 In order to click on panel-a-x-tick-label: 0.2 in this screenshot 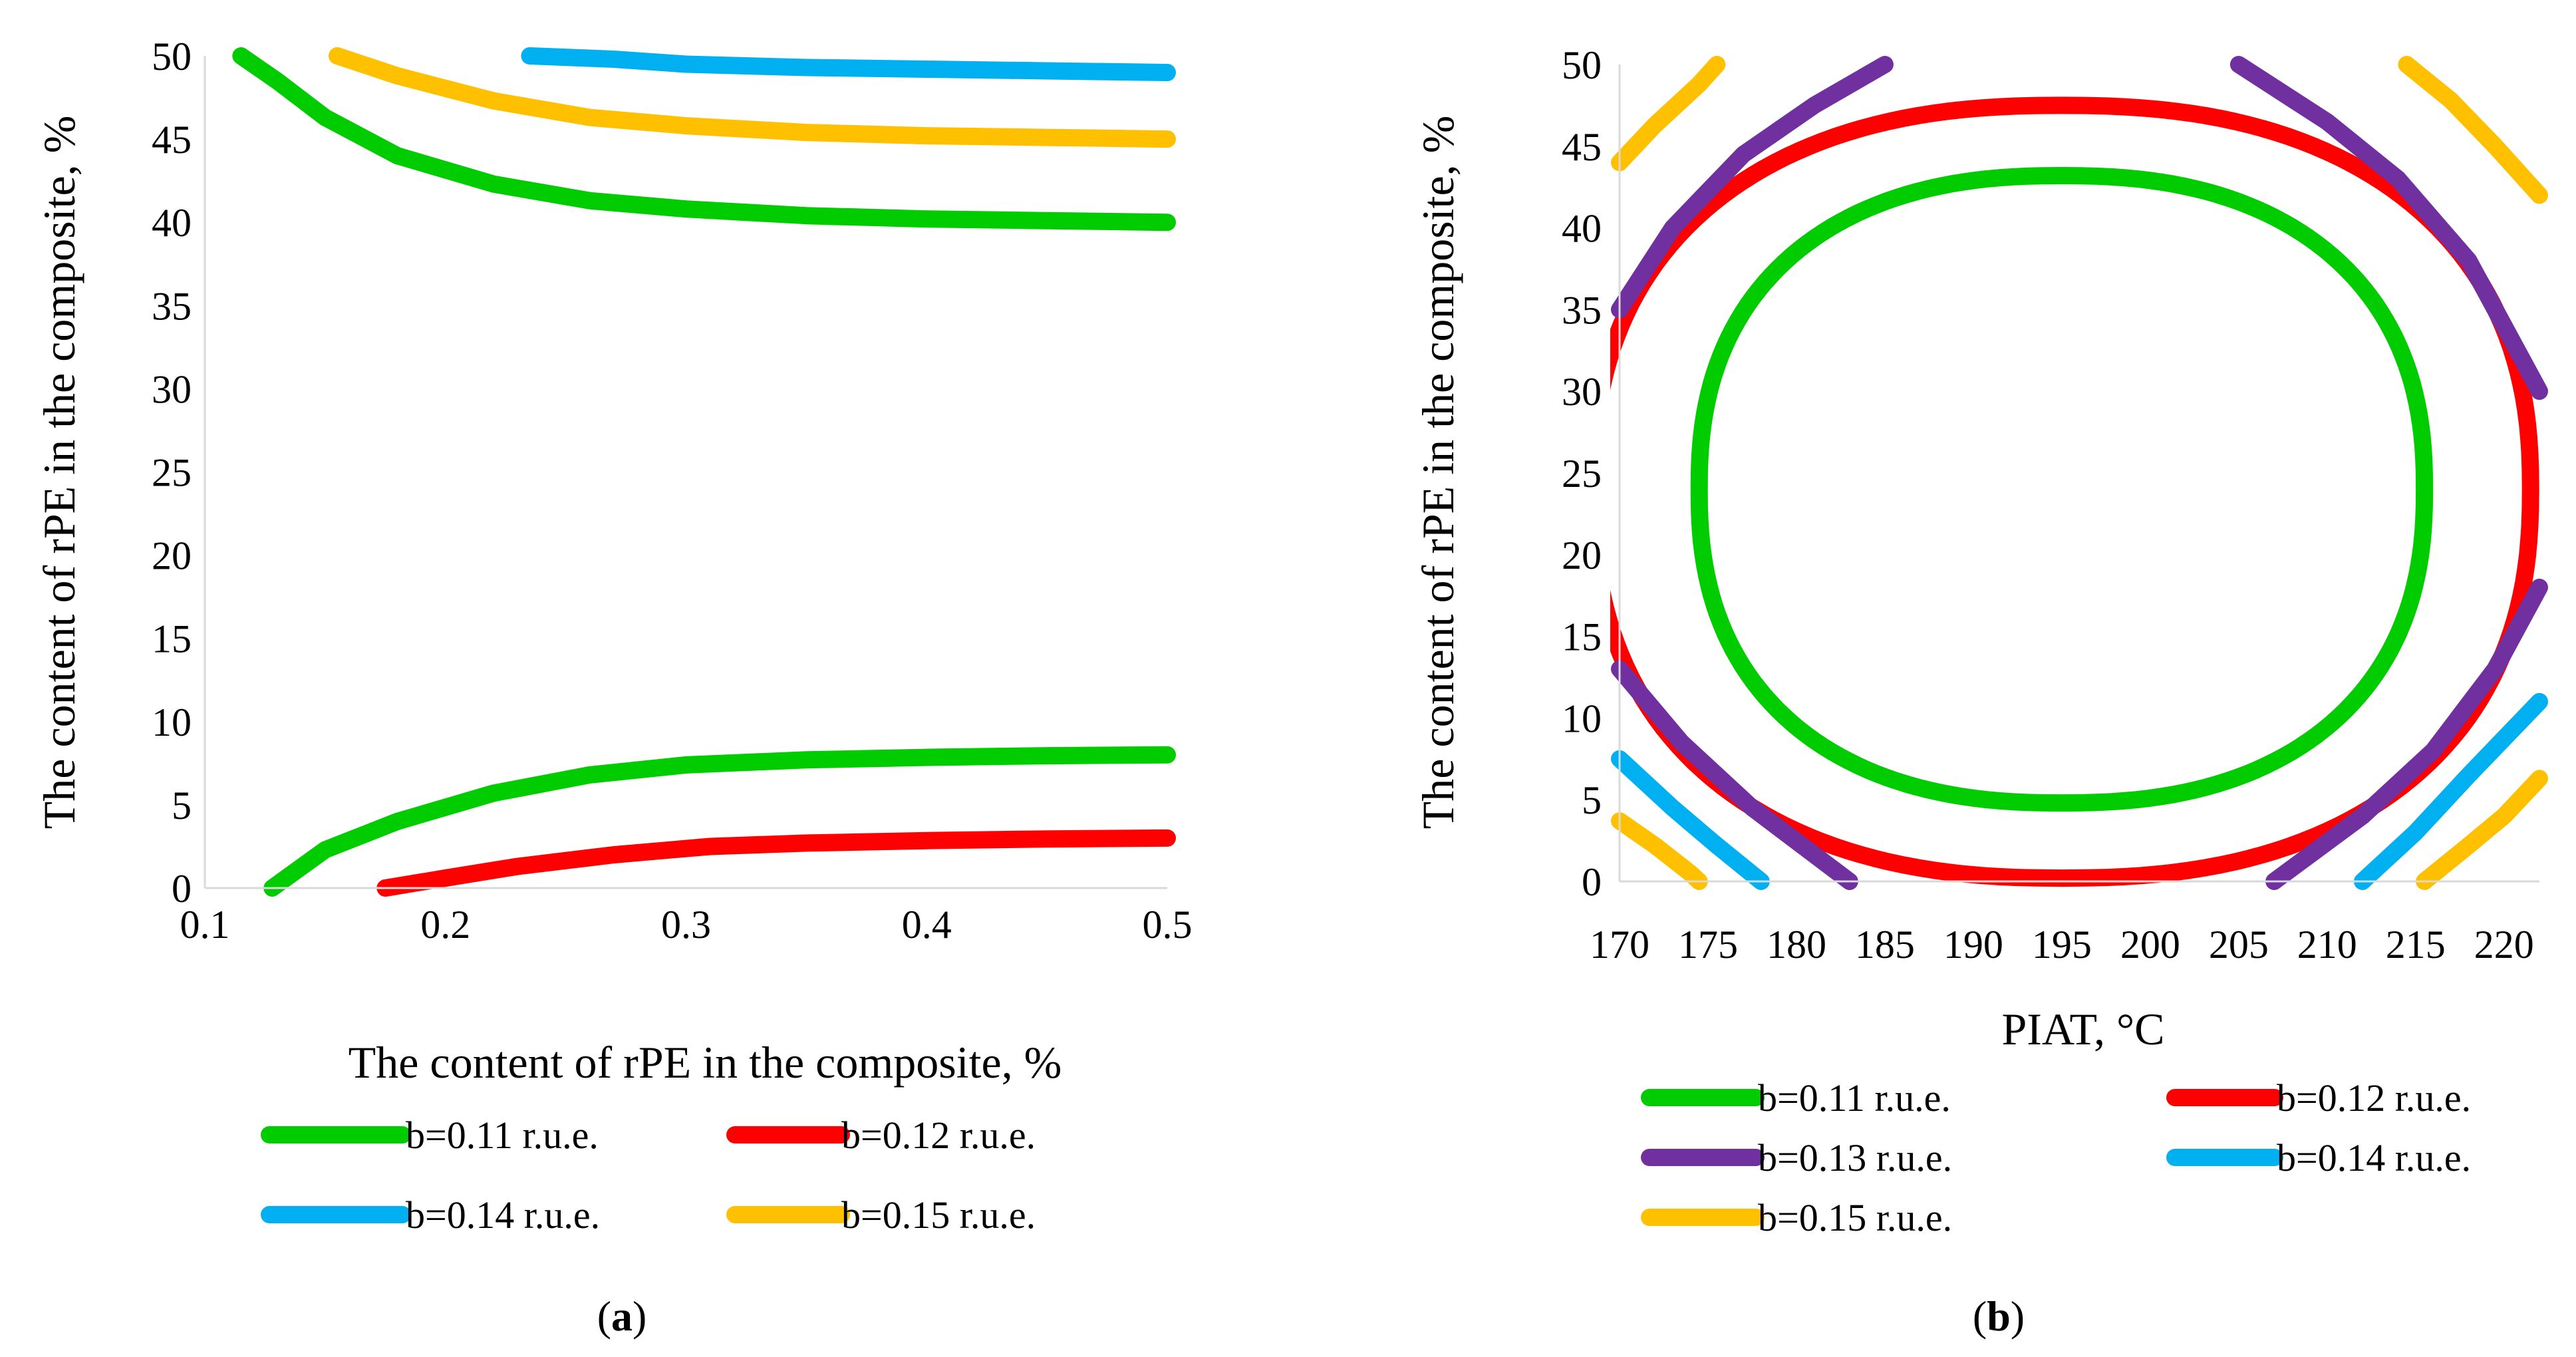, I will do `click(445, 925)`.